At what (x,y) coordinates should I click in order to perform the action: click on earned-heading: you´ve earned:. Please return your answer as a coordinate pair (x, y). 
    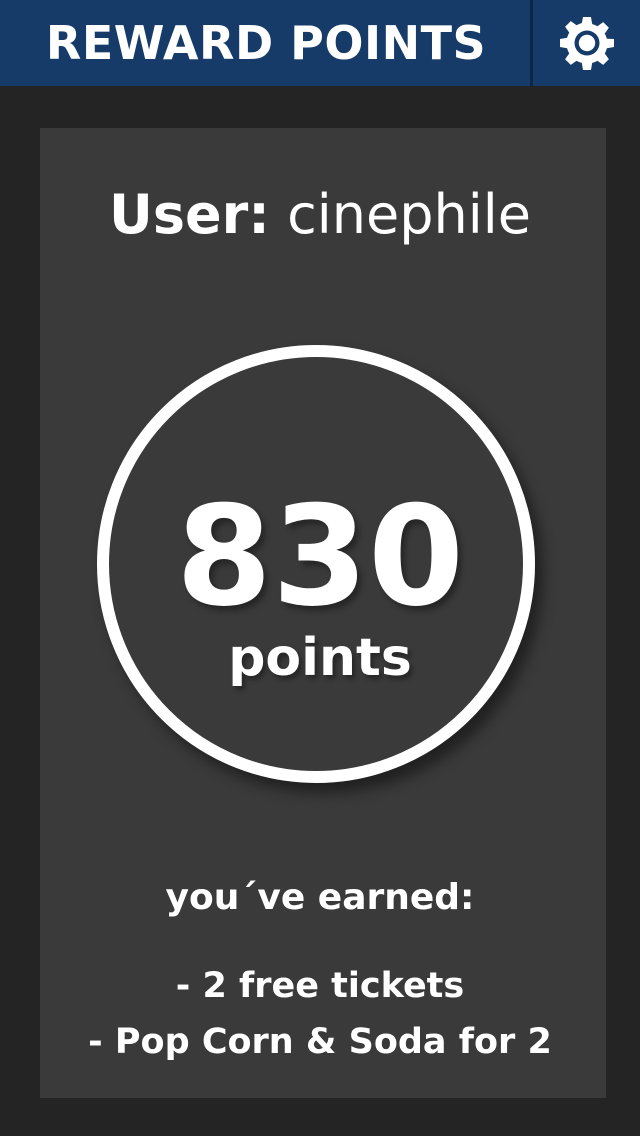
    Looking at the image, I should click on (320, 897).